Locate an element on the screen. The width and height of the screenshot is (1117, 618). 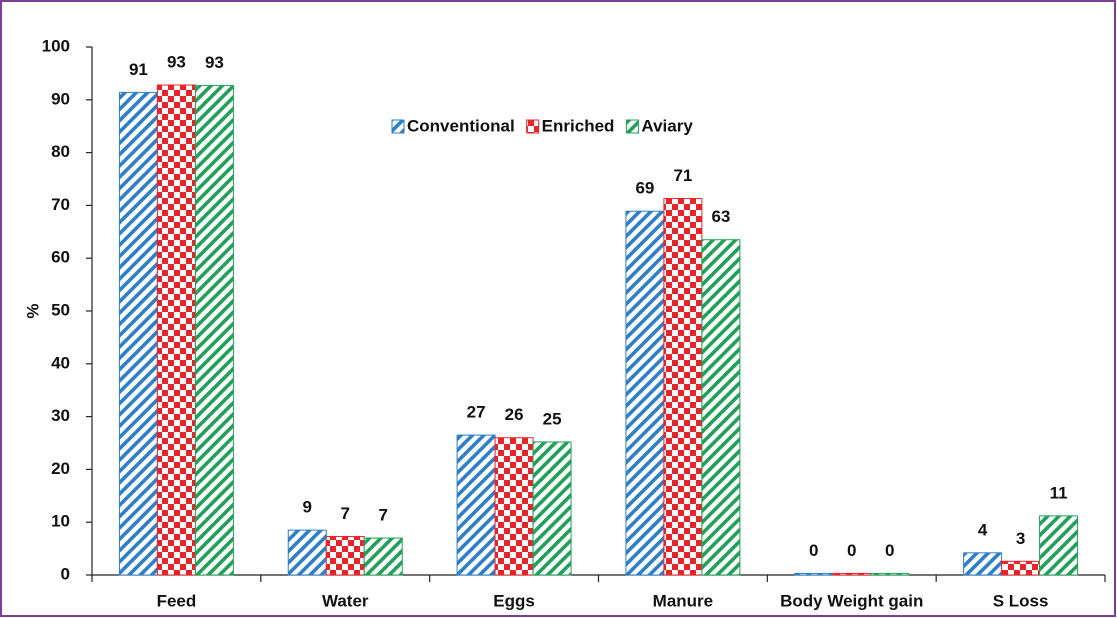
x-tick-label: S Loss is located at coordinates (1021, 600).